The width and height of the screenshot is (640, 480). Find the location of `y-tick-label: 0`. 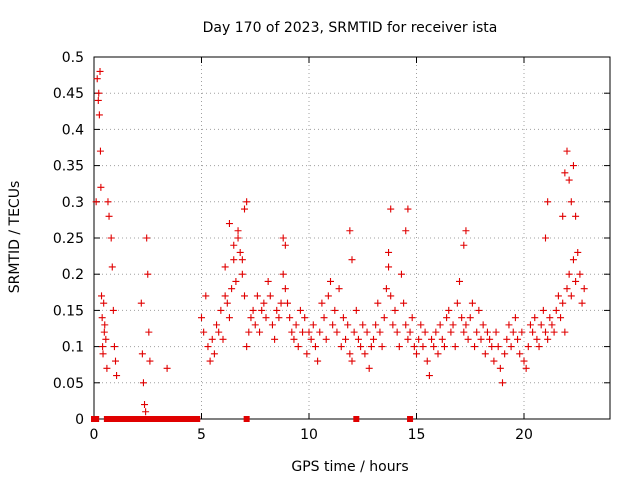

y-tick-label: 0 is located at coordinates (79, 420).